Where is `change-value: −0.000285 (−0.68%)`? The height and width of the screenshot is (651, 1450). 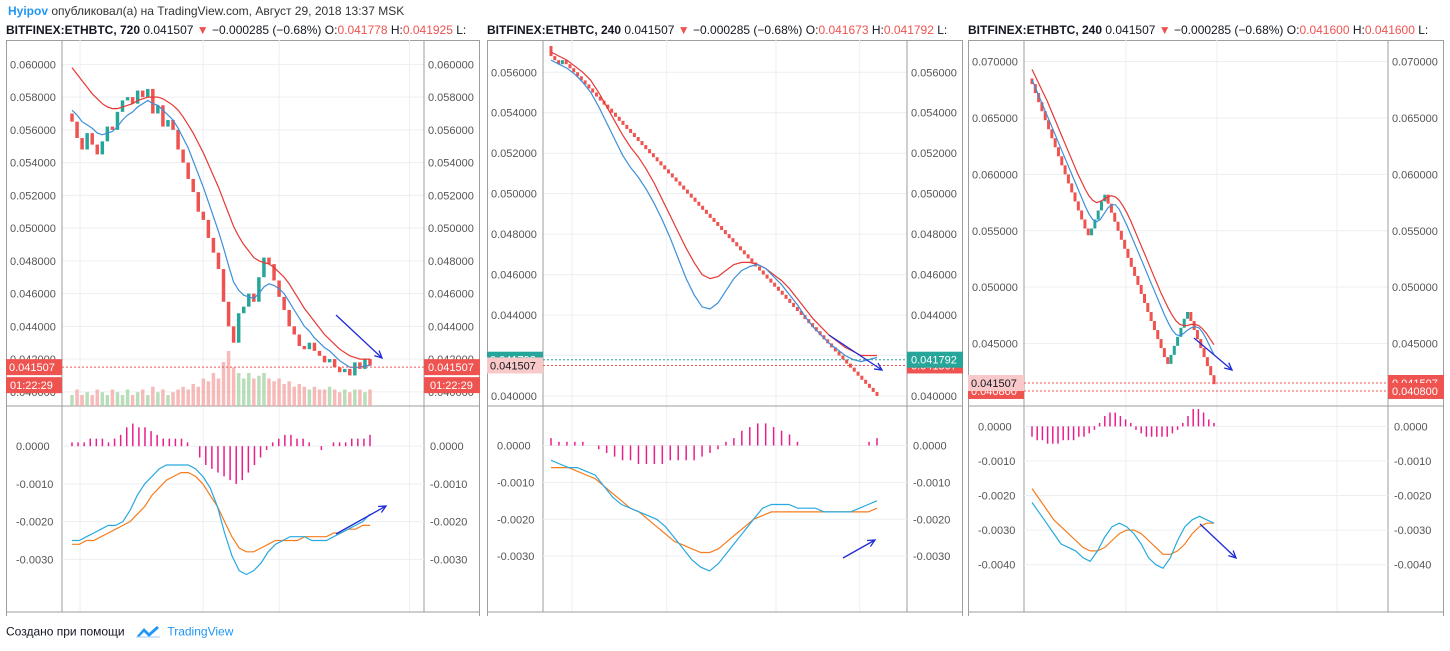 change-value: −0.000285 (−0.68%) is located at coordinates (267, 30).